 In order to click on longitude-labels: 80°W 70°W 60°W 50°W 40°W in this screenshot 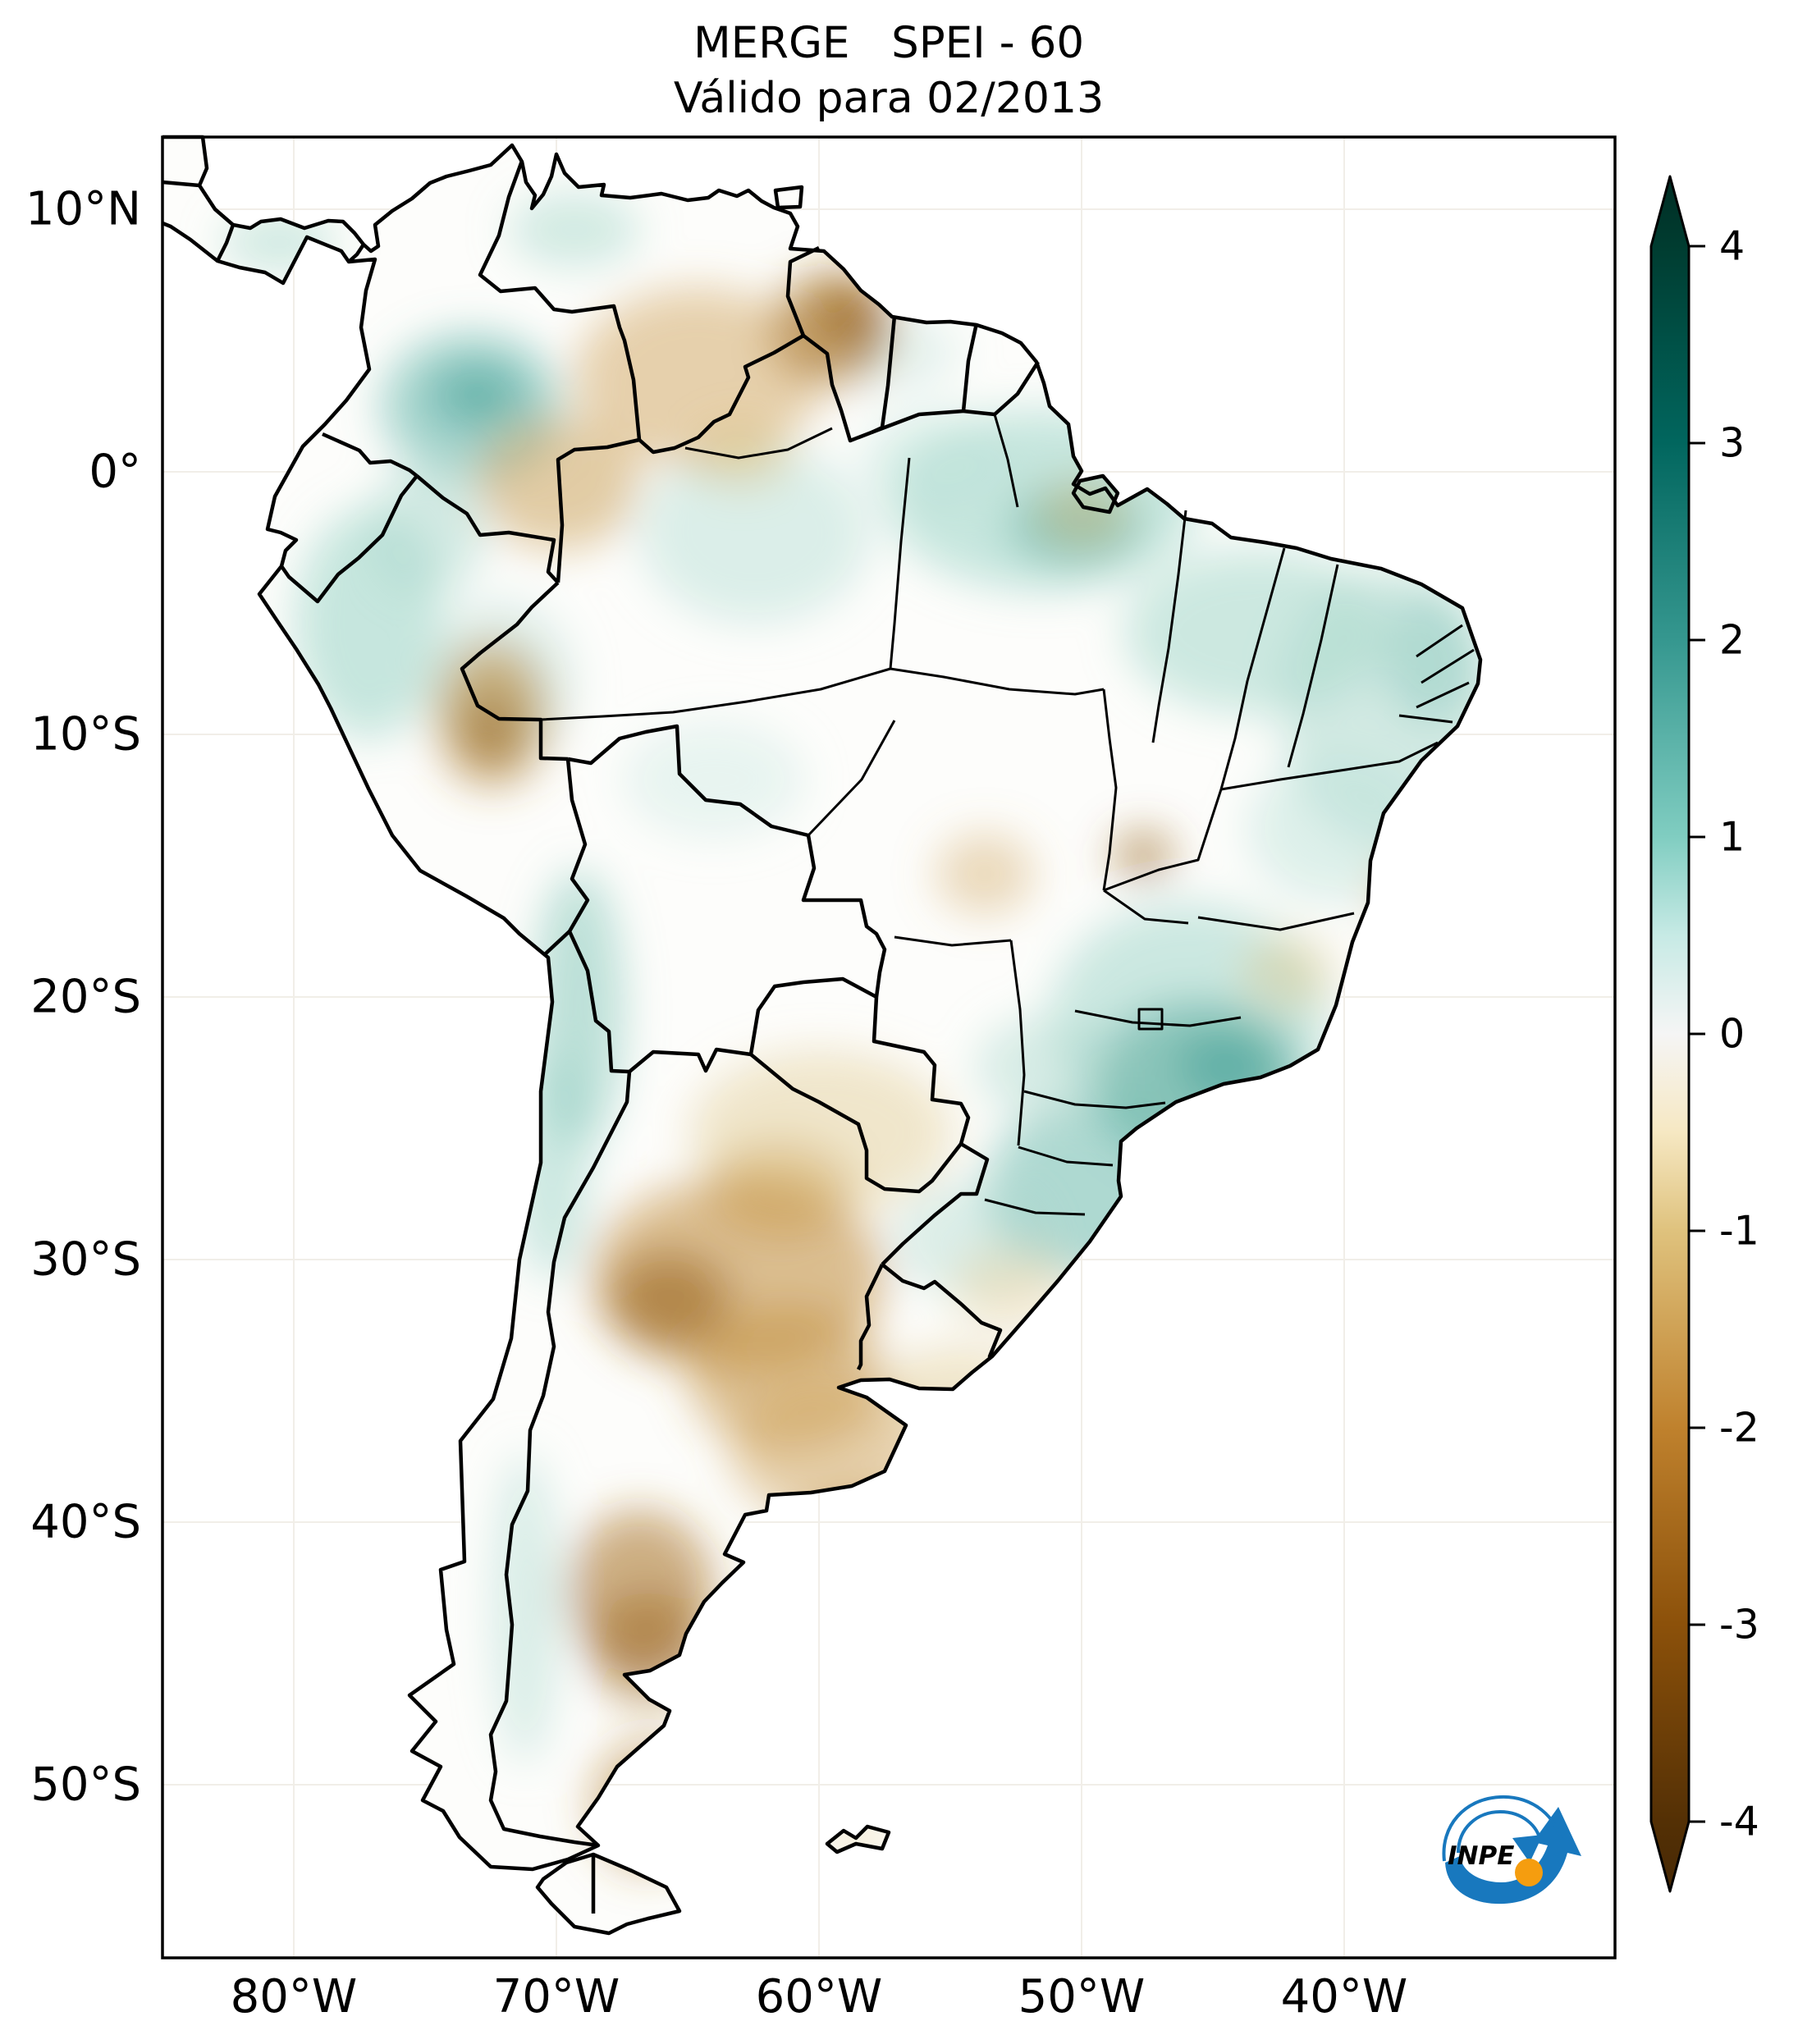, I will do `click(819, 1997)`.